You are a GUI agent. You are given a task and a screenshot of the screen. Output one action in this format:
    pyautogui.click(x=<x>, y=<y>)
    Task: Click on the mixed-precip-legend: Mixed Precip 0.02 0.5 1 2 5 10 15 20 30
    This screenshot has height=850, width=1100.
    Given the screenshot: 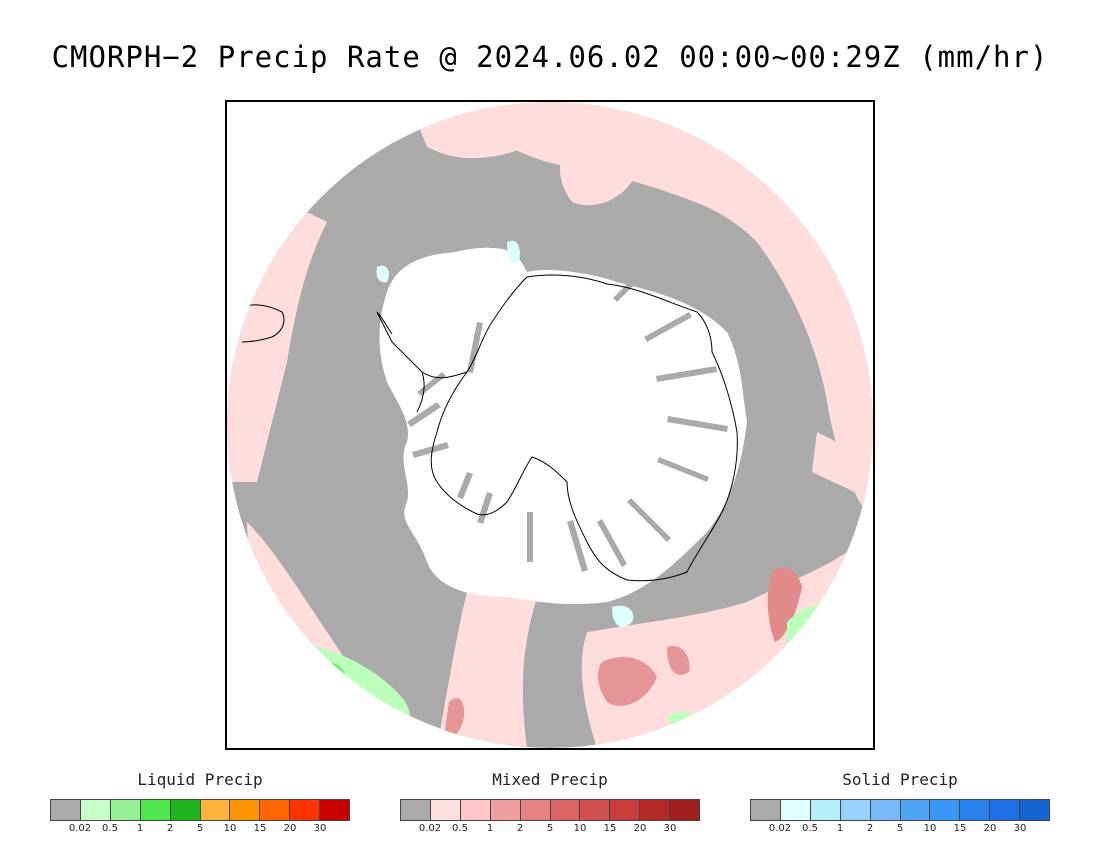 What is the action you would take?
    pyautogui.click(x=550, y=803)
    